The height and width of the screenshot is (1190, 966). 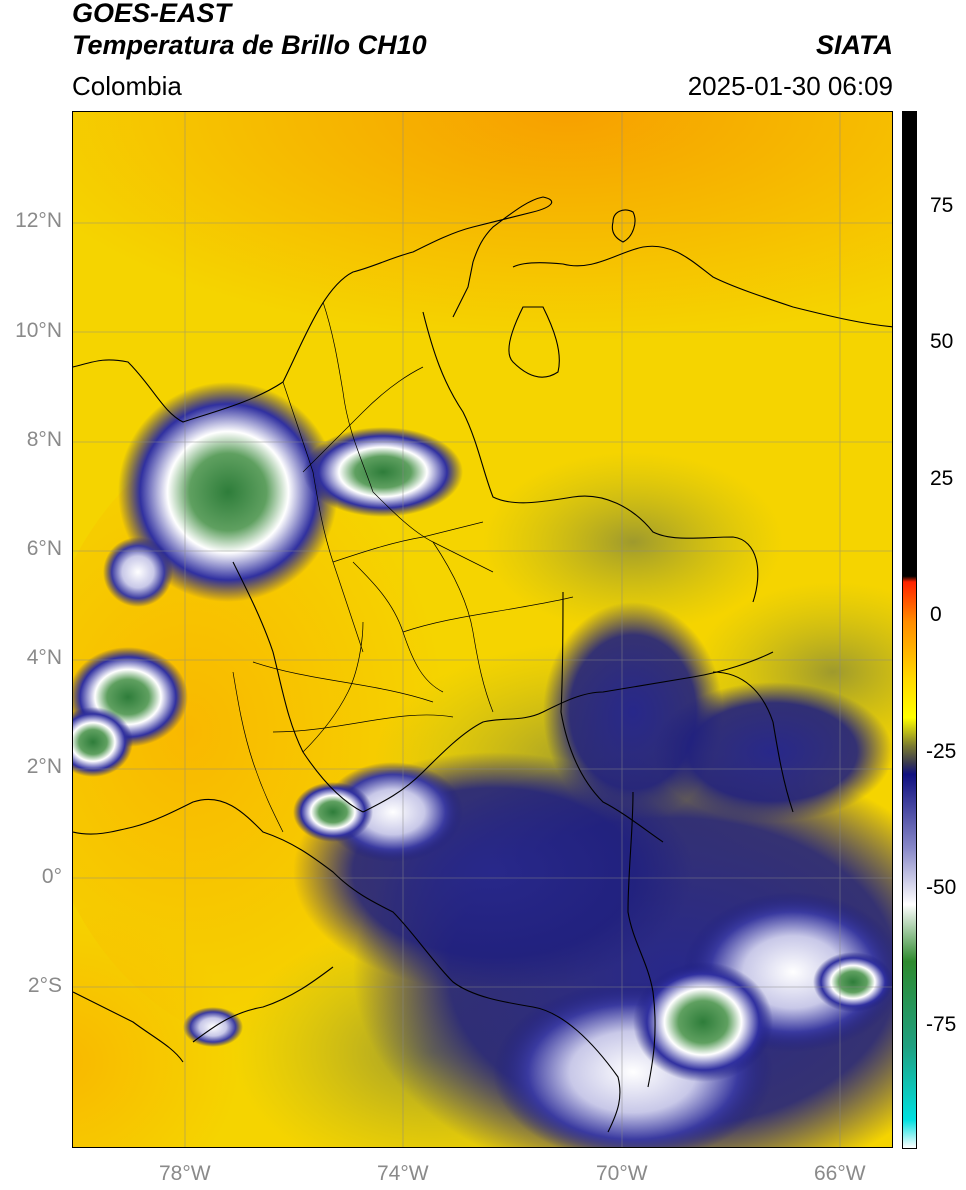 I want to click on colorbar-tick-75: 75, so click(x=942, y=205).